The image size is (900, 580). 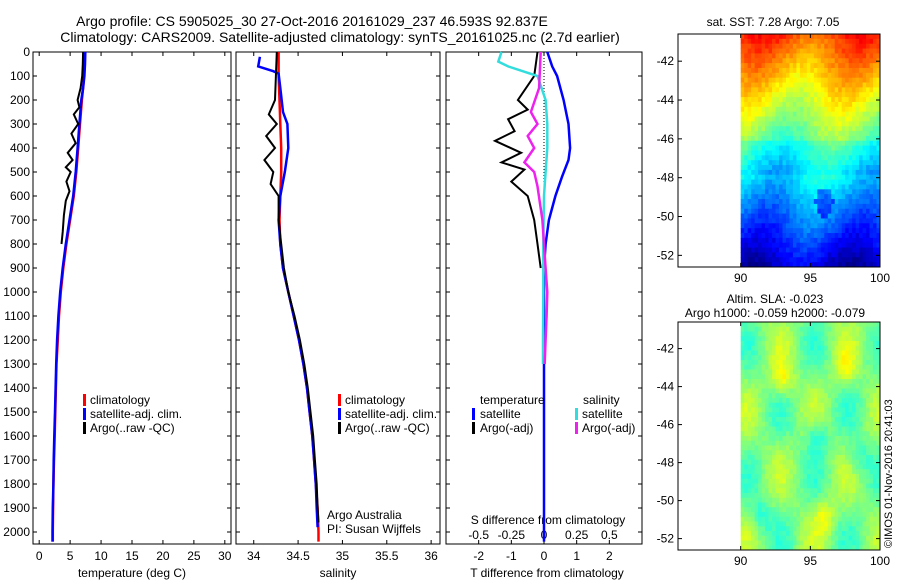 I want to click on legend-argo: Argo(..raw -QC), so click(x=132, y=428).